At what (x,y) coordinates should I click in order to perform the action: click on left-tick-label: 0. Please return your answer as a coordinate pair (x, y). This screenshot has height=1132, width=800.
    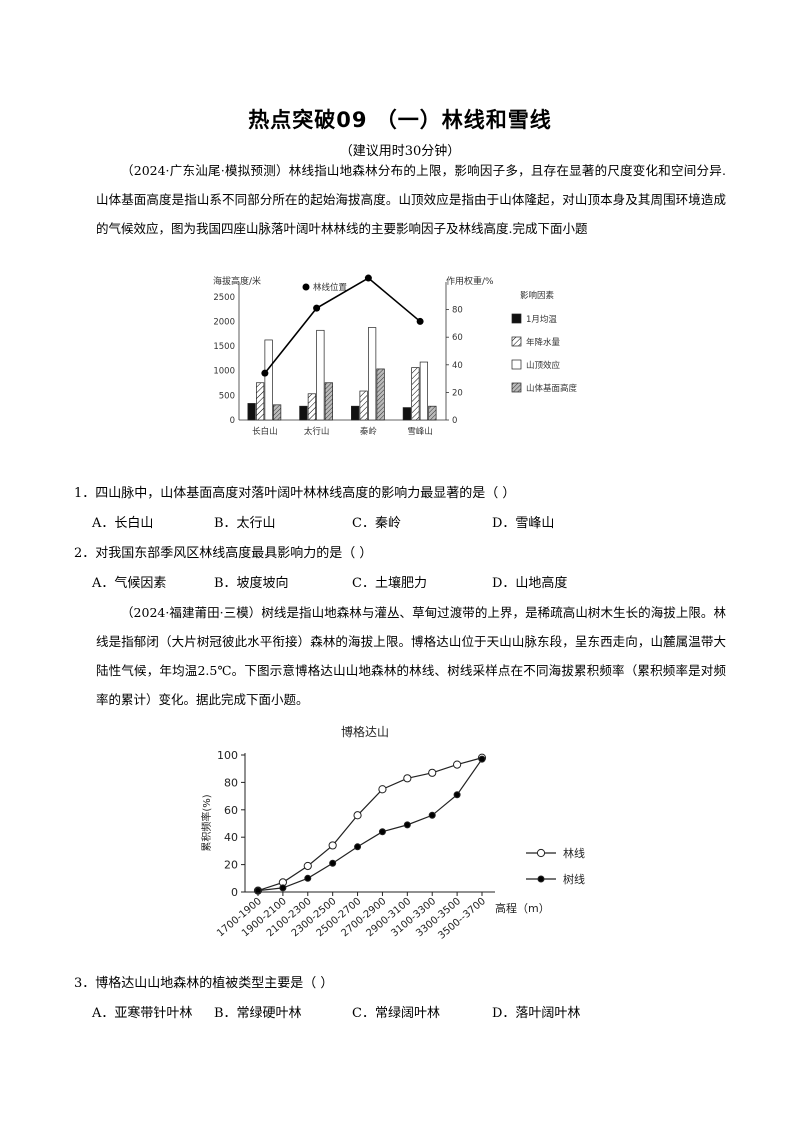
    Looking at the image, I should click on (232, 421).